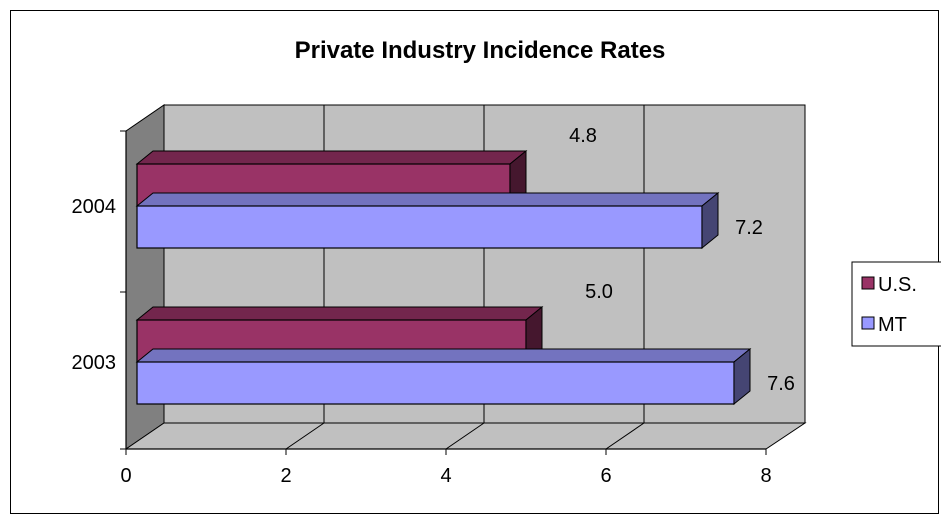  What do you see at coordinates (781, 384) in the screenshot?
I see `data-label-mt-2003: 7.6` at bounding box center [781, 384].